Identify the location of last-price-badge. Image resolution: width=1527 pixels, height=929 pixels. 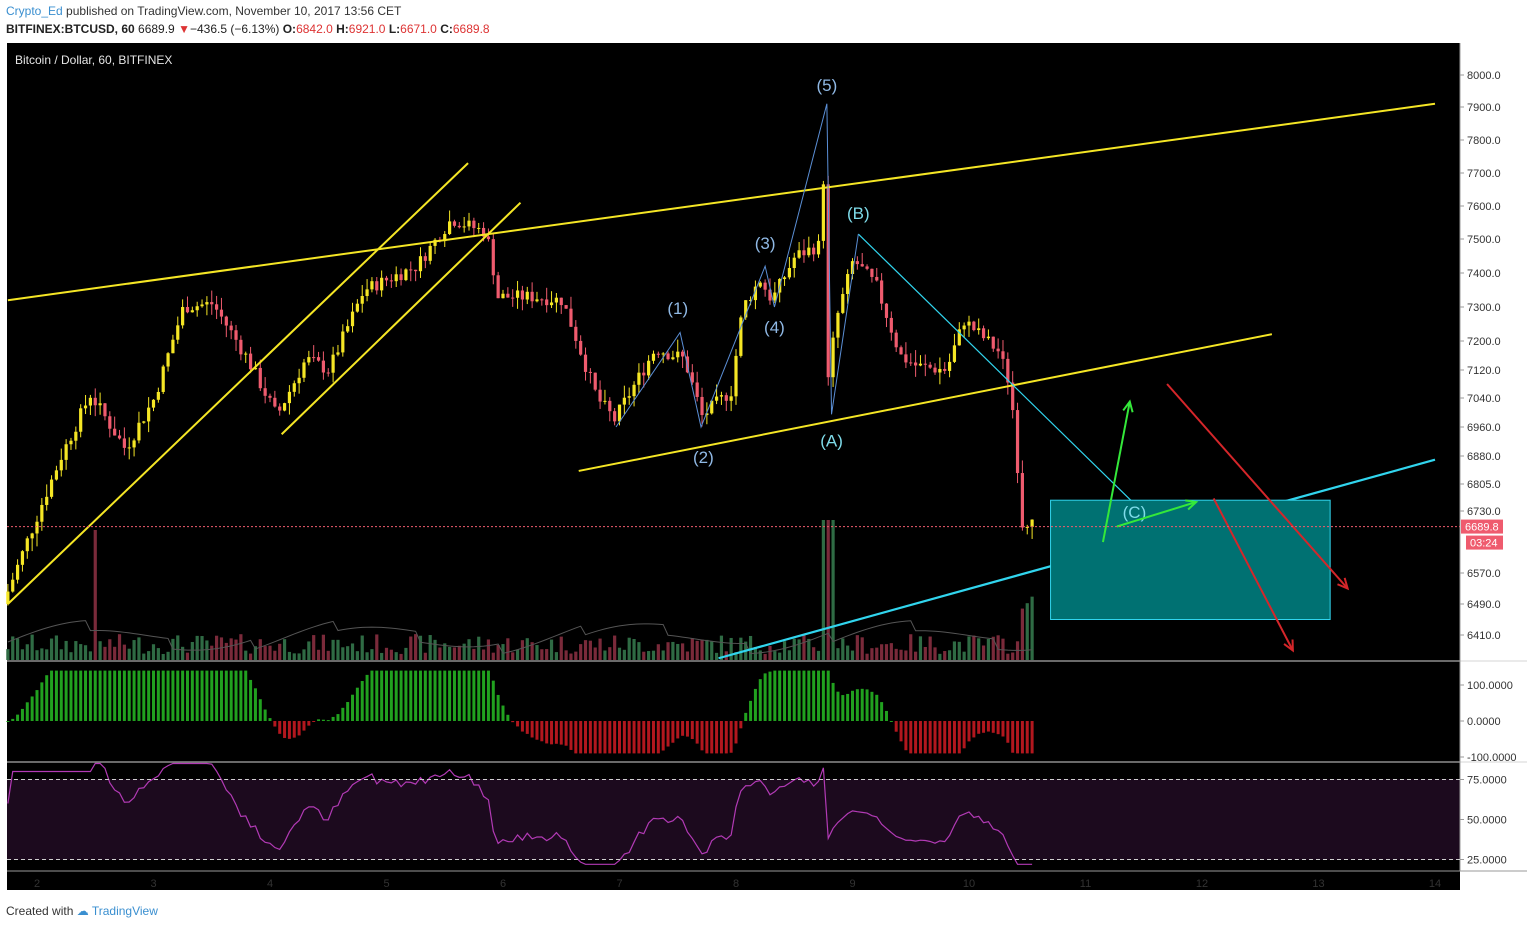
(1482, 526).